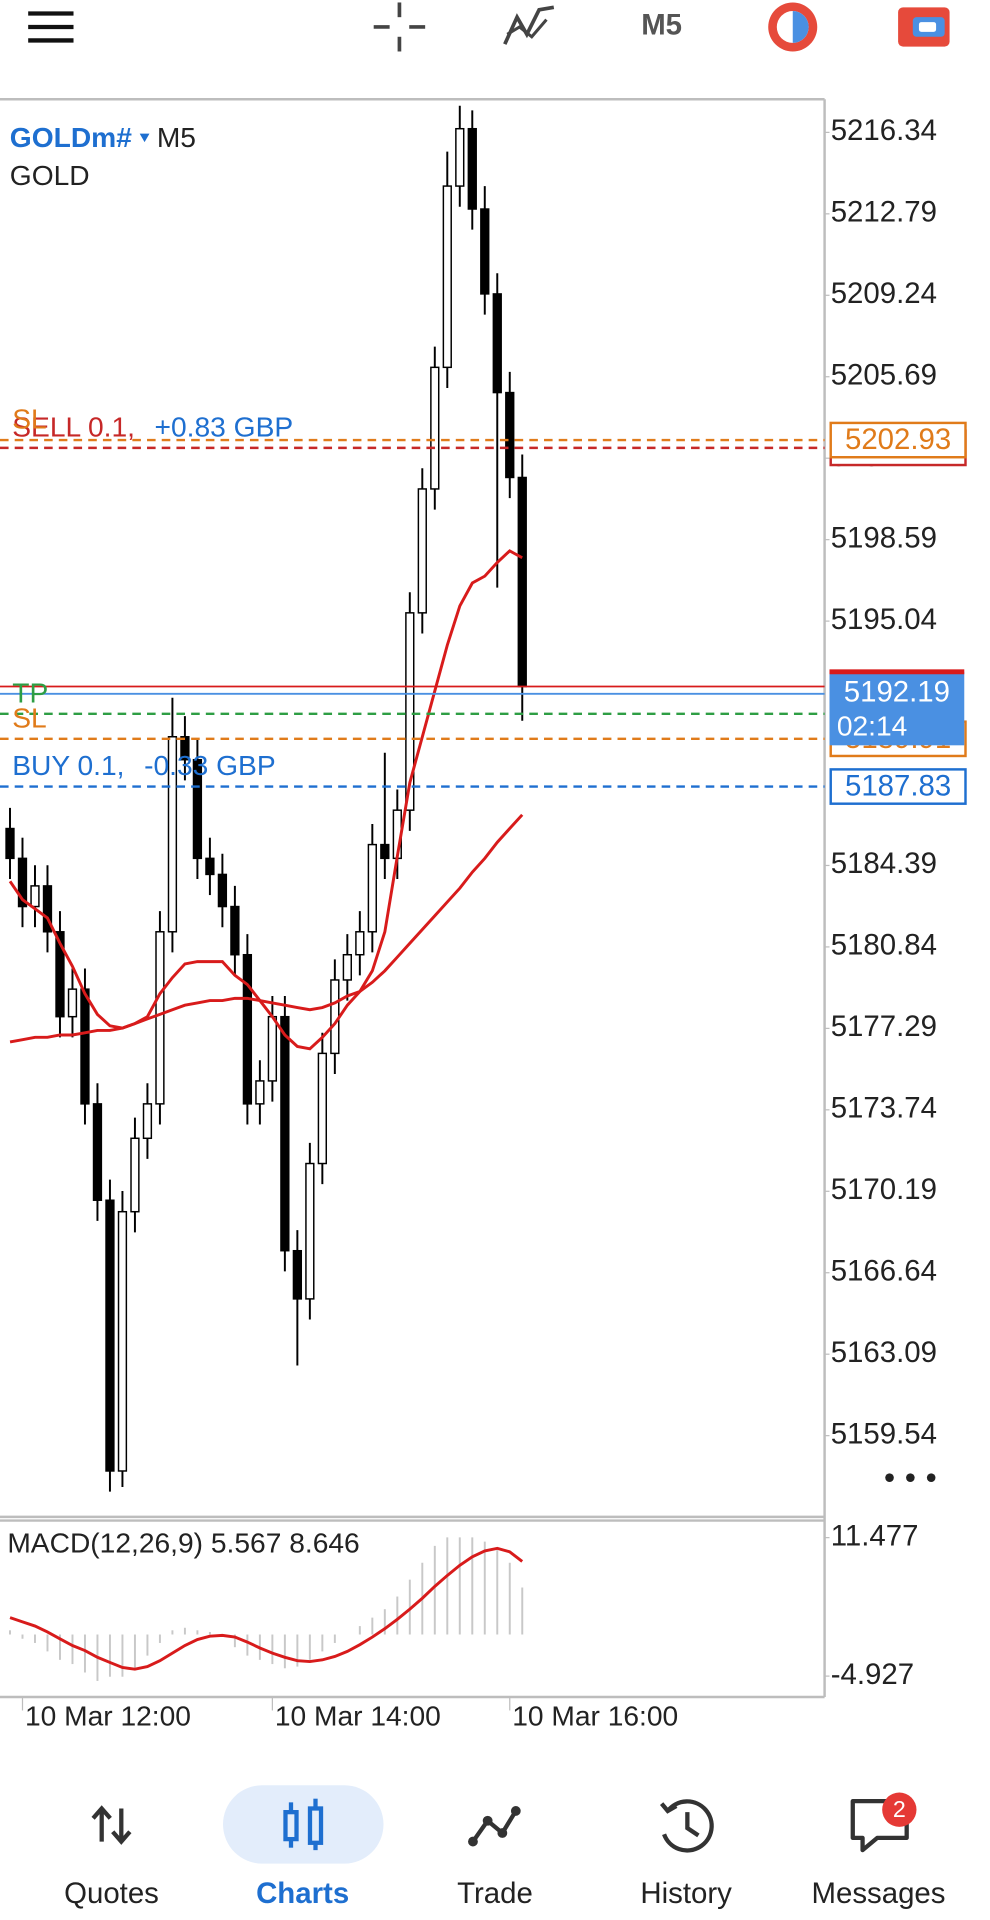 The width and height of the screenshot is (990, 1920). What do you see at coordinates (529, 25) in the screenshot?
I see `indicators-button` at bounding box center [529, 25].